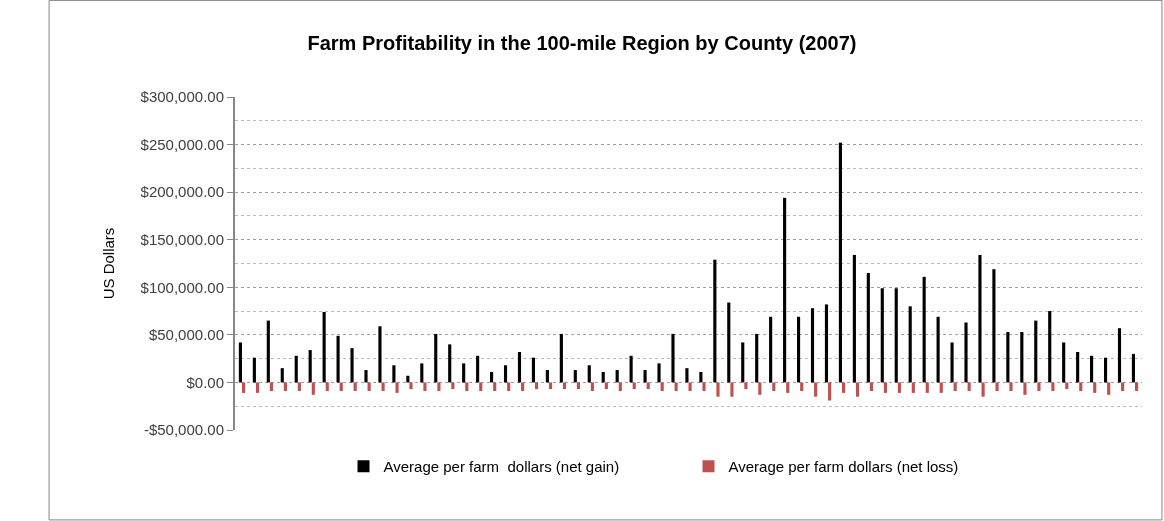 The height and width of the screenshot is (521, 1164). Describe the element at coordinates (205, 382) in the screenshot. I see `y-tick-label: $0.00` at that location.